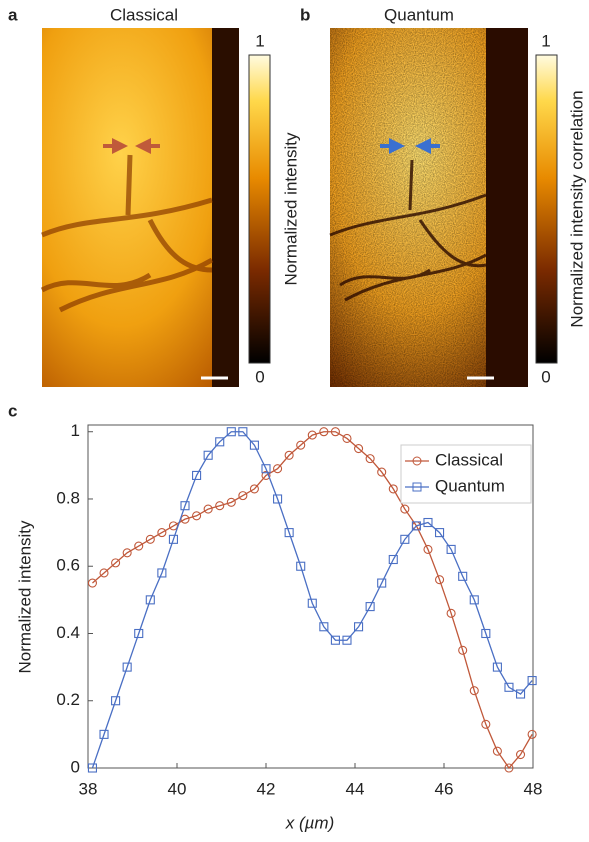 Image resolution: width=589 pixels, height=842 pixels. Describe the element at coordinates (13, 14) in the screenshot. I see `panel-label: a` at that location.